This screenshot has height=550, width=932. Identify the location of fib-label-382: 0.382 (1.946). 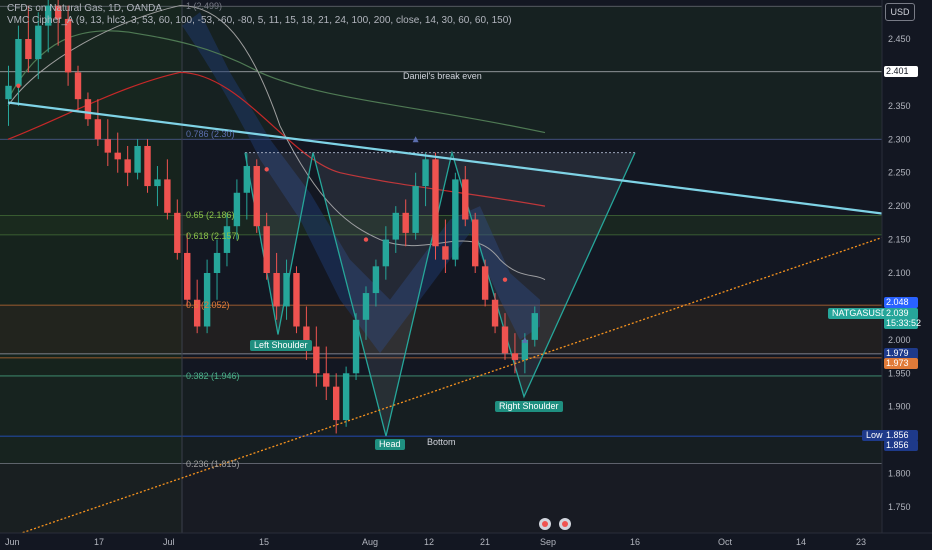
(213, 376).